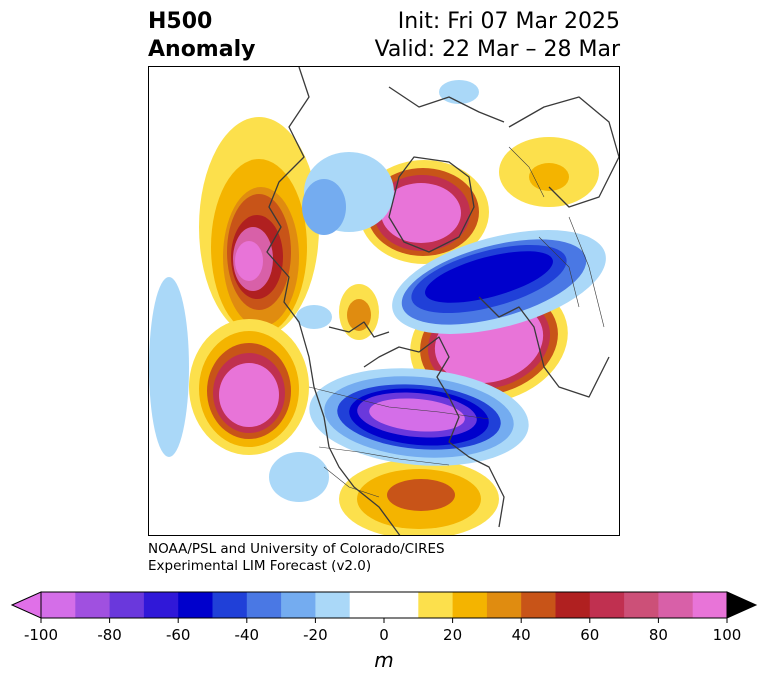  What do you see at coordinates (658, 635) in the screenshot?
I see `colorbar-tick-label: 80` at bounding box center [658, 635].